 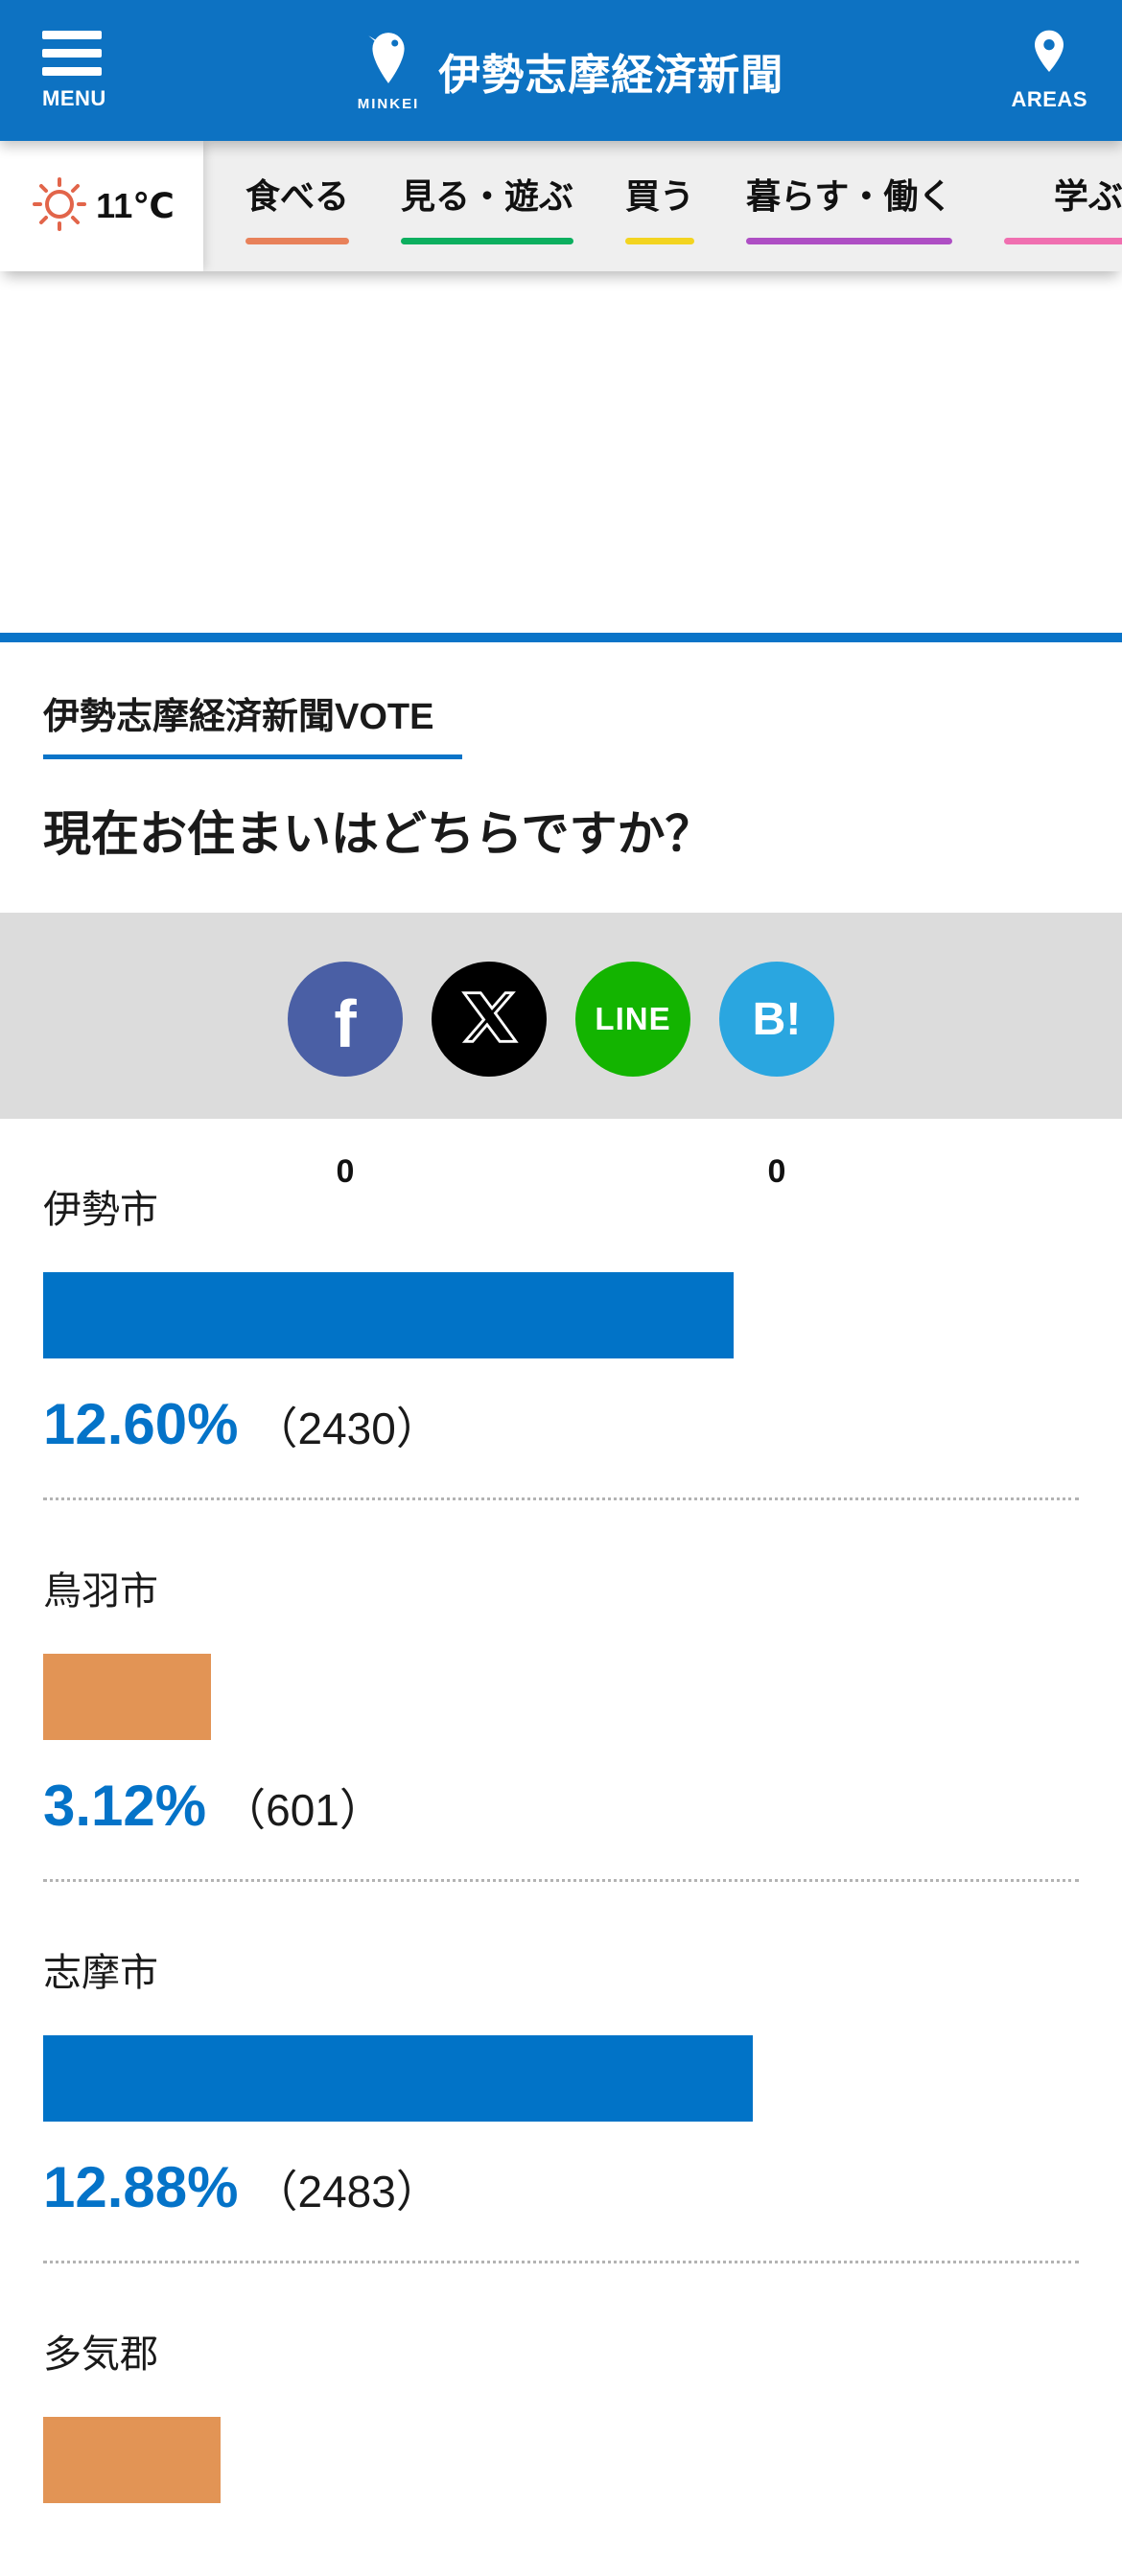 I want to click on areas-label: AREAS, so click(x=1049, y=99).